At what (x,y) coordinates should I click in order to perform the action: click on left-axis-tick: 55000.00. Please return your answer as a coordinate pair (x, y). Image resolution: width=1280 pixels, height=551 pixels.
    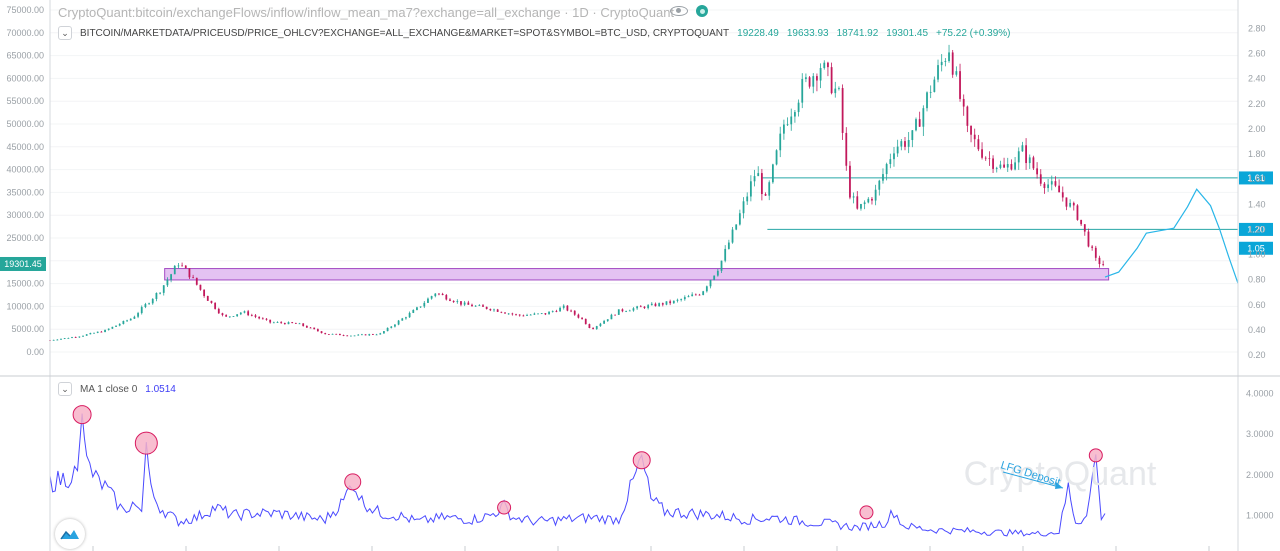
    Looking at the image, I should click on (25, 101).